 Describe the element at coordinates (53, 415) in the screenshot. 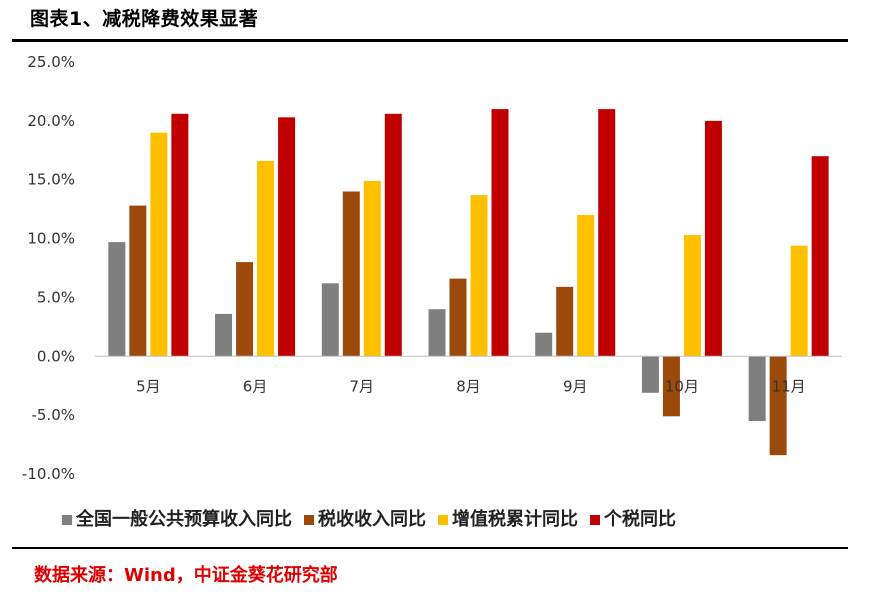

I see `y-tick-label: -5.0%` at that location.